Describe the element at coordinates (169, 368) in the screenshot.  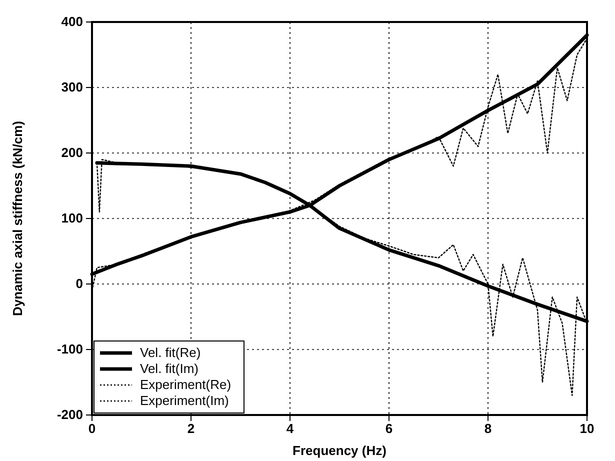
I see `legend-label: Vel. fit(Im)` at that location.